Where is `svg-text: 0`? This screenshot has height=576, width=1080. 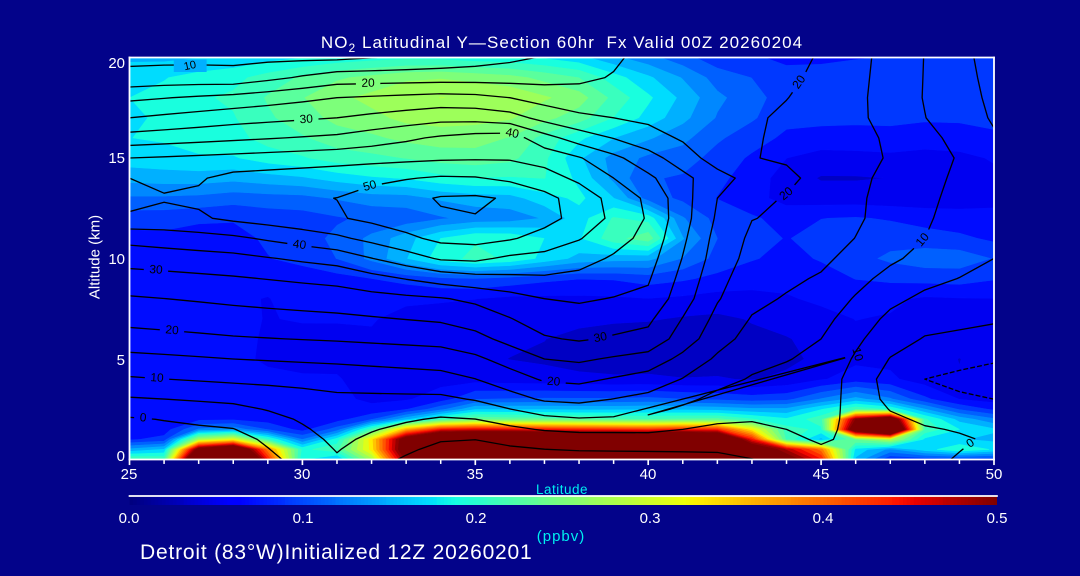 svg-text: 0 is located at coordinates (143, 417).